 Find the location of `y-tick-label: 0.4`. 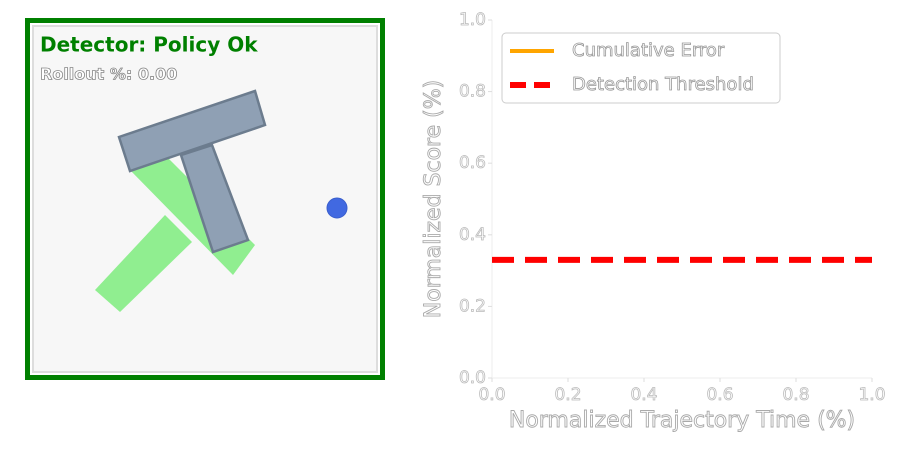

y-tick-label: 0.4 is located at coordinates (472, 235).